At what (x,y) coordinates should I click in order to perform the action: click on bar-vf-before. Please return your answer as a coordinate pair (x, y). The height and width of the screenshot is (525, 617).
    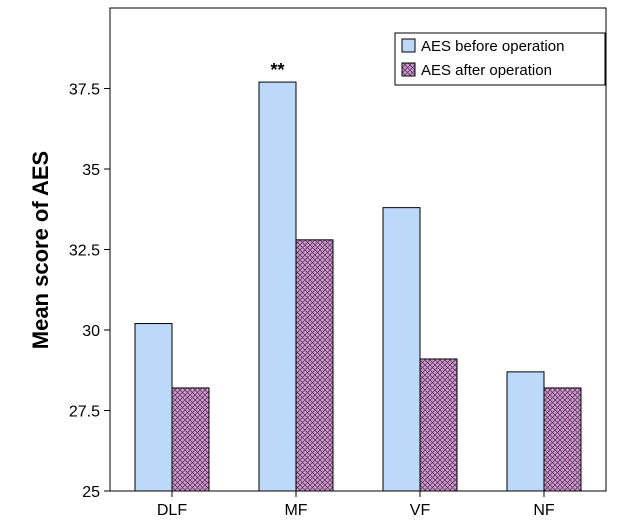
    Looking at the image, I should click on (401, 349).